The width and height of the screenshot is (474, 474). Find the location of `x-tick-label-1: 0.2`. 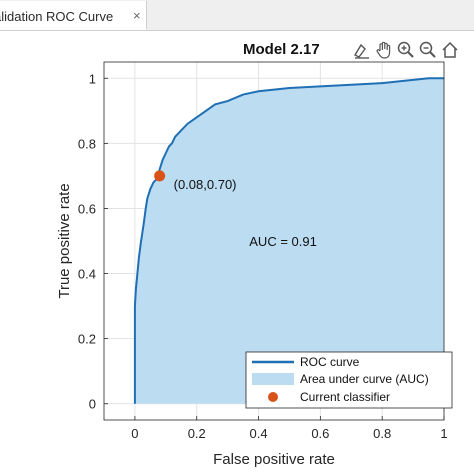

x-tick-label-1: 0.2 is located at coordinates (197, 433).